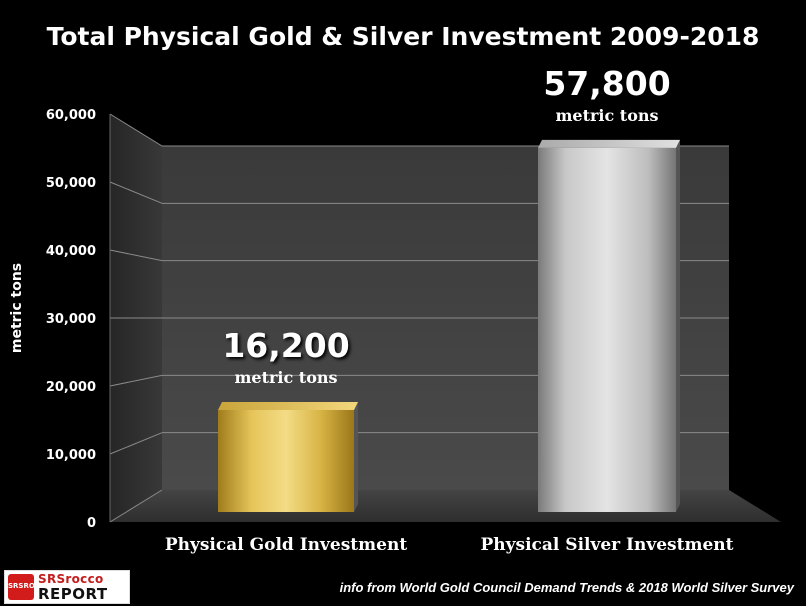 Image resolution: width=806 pixels, height=606 pixels. Describe the element at coordinates (91, 523) in the screenshot. I see `y-tick-label: 0` at that location.